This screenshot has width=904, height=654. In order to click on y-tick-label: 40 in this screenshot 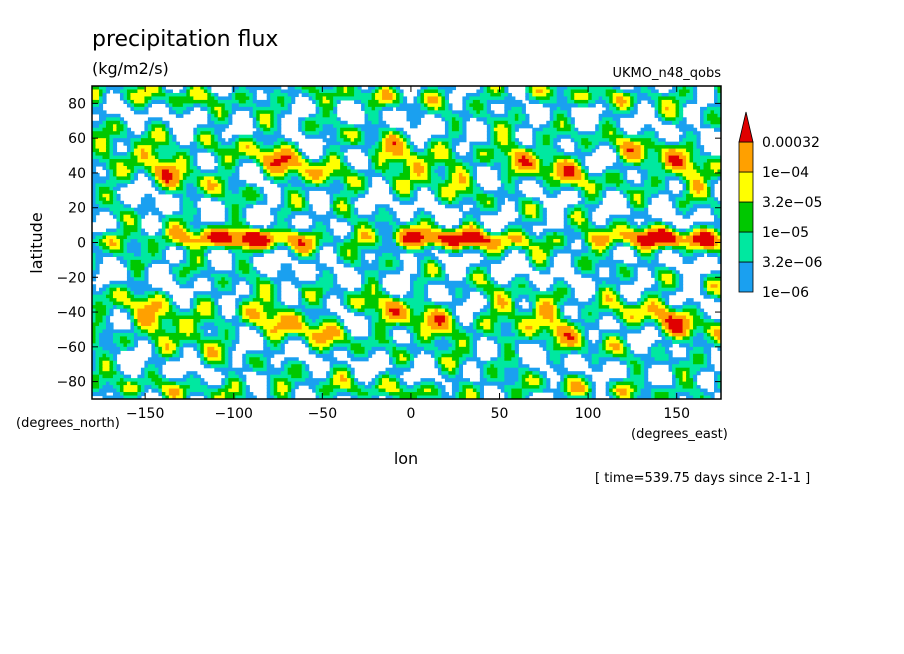, I will do `click(77, 174)`.